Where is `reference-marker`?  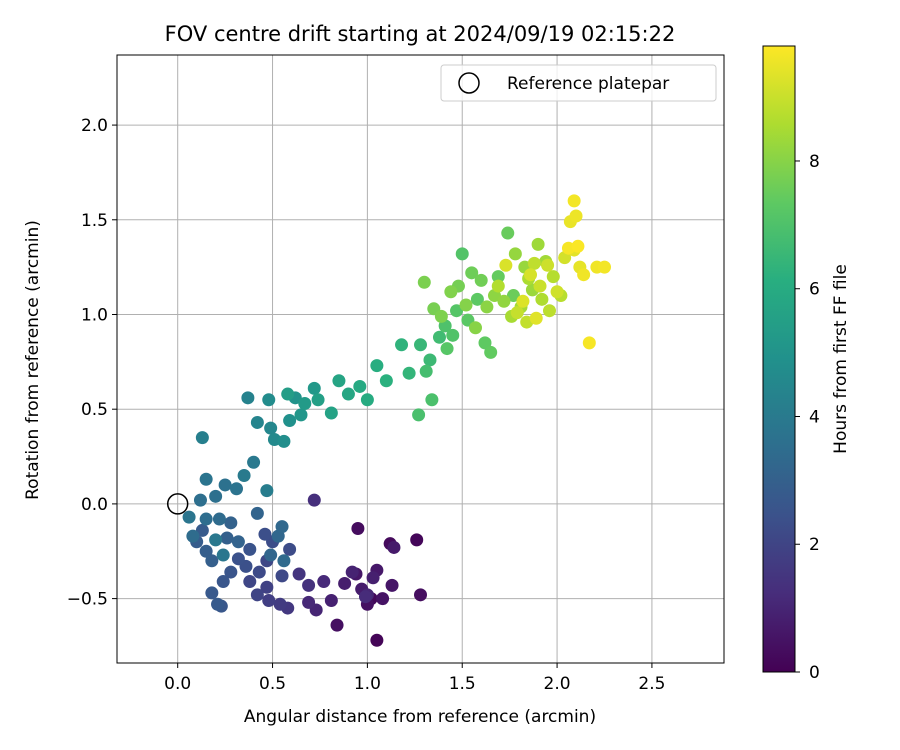
reference-marker is located at coordinates (177, 504).